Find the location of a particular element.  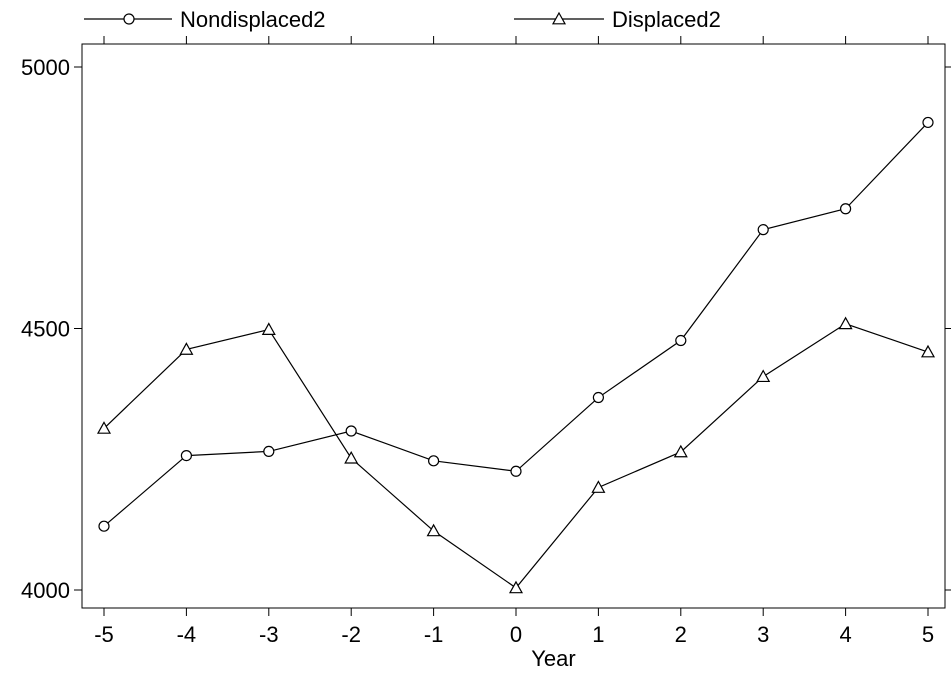

x-tick-label: -1 is located at coordinates (434, 634).